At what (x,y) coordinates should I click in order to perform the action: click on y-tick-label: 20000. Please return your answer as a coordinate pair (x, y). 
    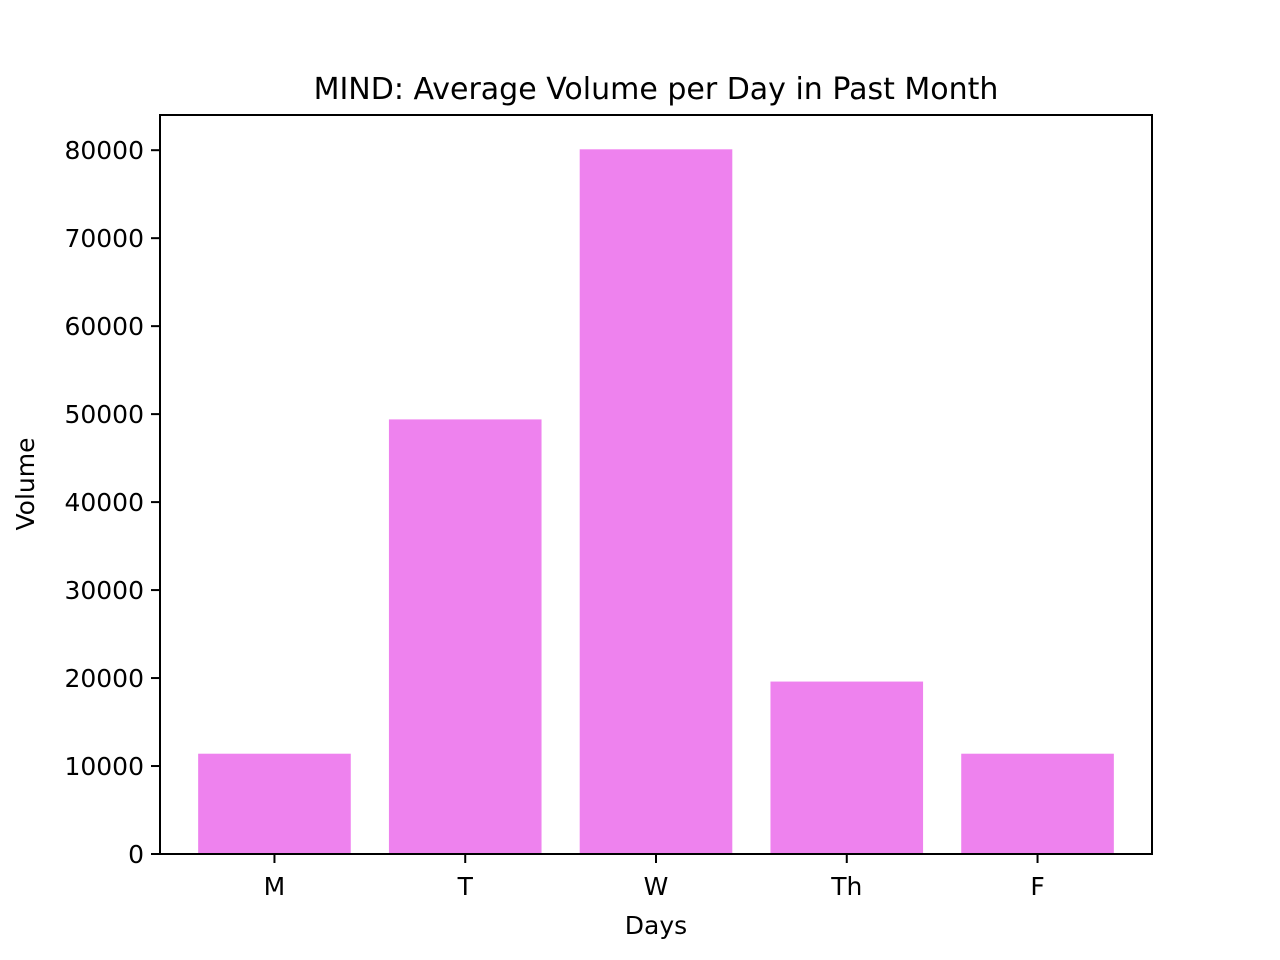
    Looking at the image, I should click on (104, 678).